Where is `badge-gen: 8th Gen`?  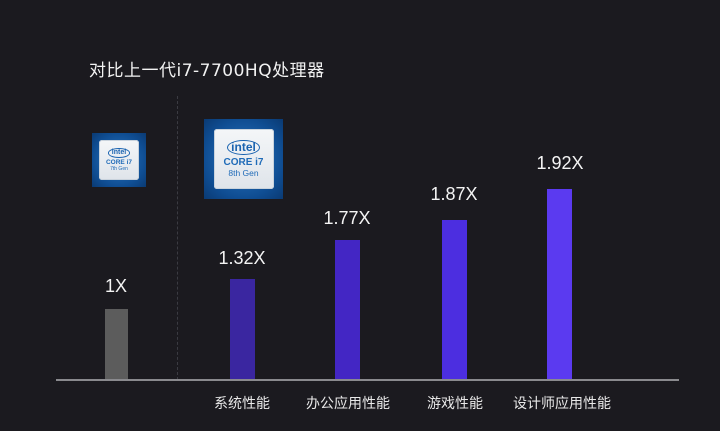 badge-gen: 8th Gen is located at coordinates (243, 172).